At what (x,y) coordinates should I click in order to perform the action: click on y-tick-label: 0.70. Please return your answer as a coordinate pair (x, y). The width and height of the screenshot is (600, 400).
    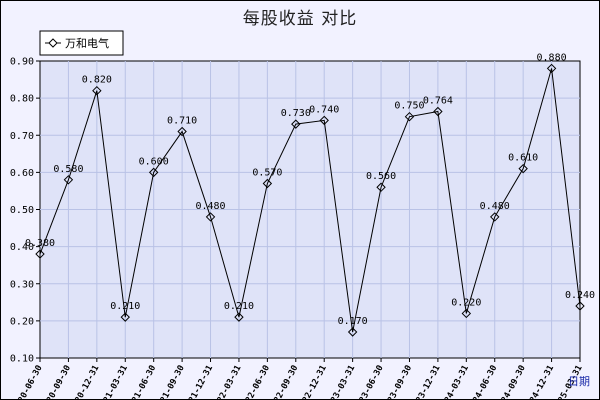
    Looking at the image, I should click on (22, 136).